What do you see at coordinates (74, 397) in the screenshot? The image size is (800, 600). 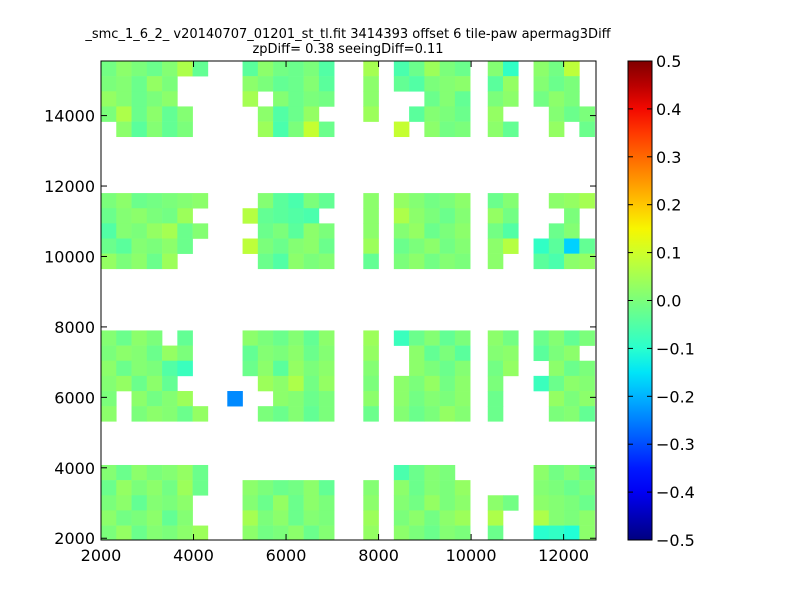 I see `y-tick-label: 6000` at bounding box center [74, 397].